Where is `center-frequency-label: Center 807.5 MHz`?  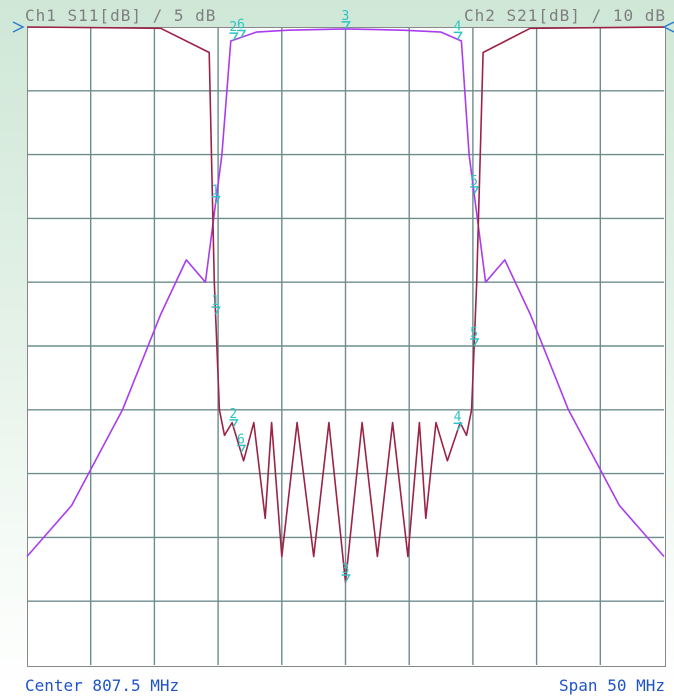
center-frequency-label: Center 807.5 MHz is located at coordinates (102, 685).